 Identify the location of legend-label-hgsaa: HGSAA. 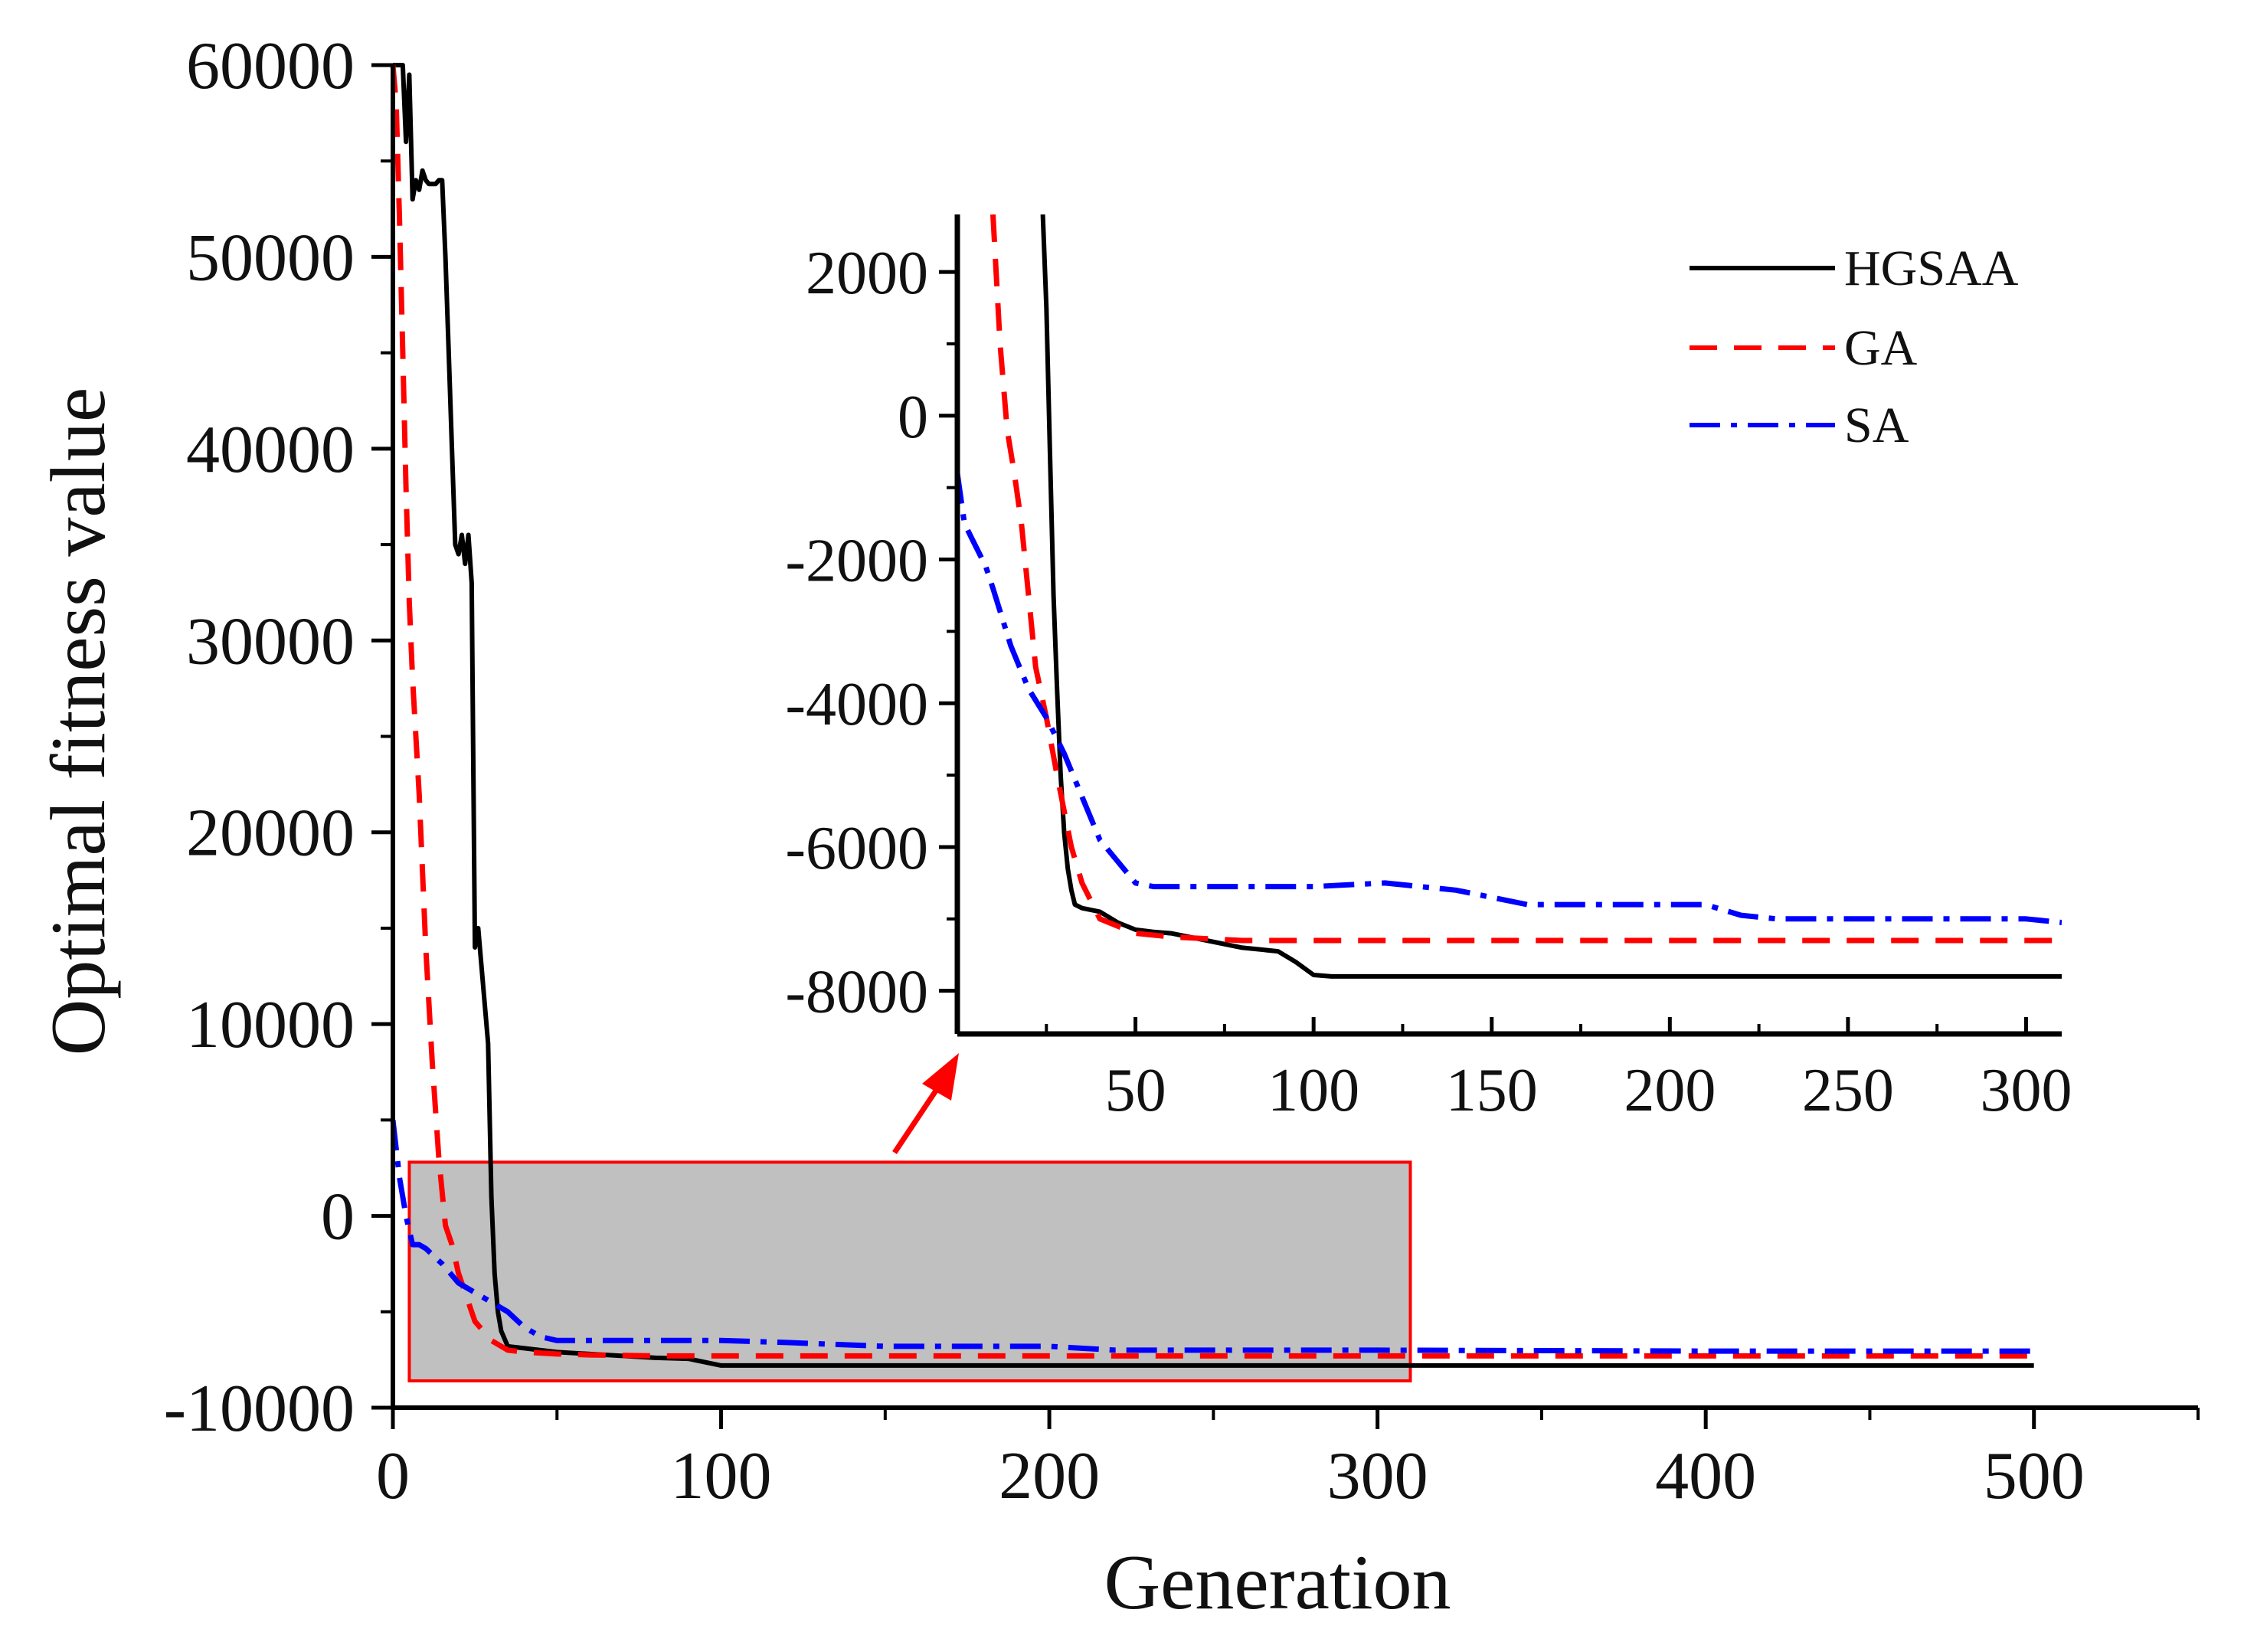
(1931, 268).